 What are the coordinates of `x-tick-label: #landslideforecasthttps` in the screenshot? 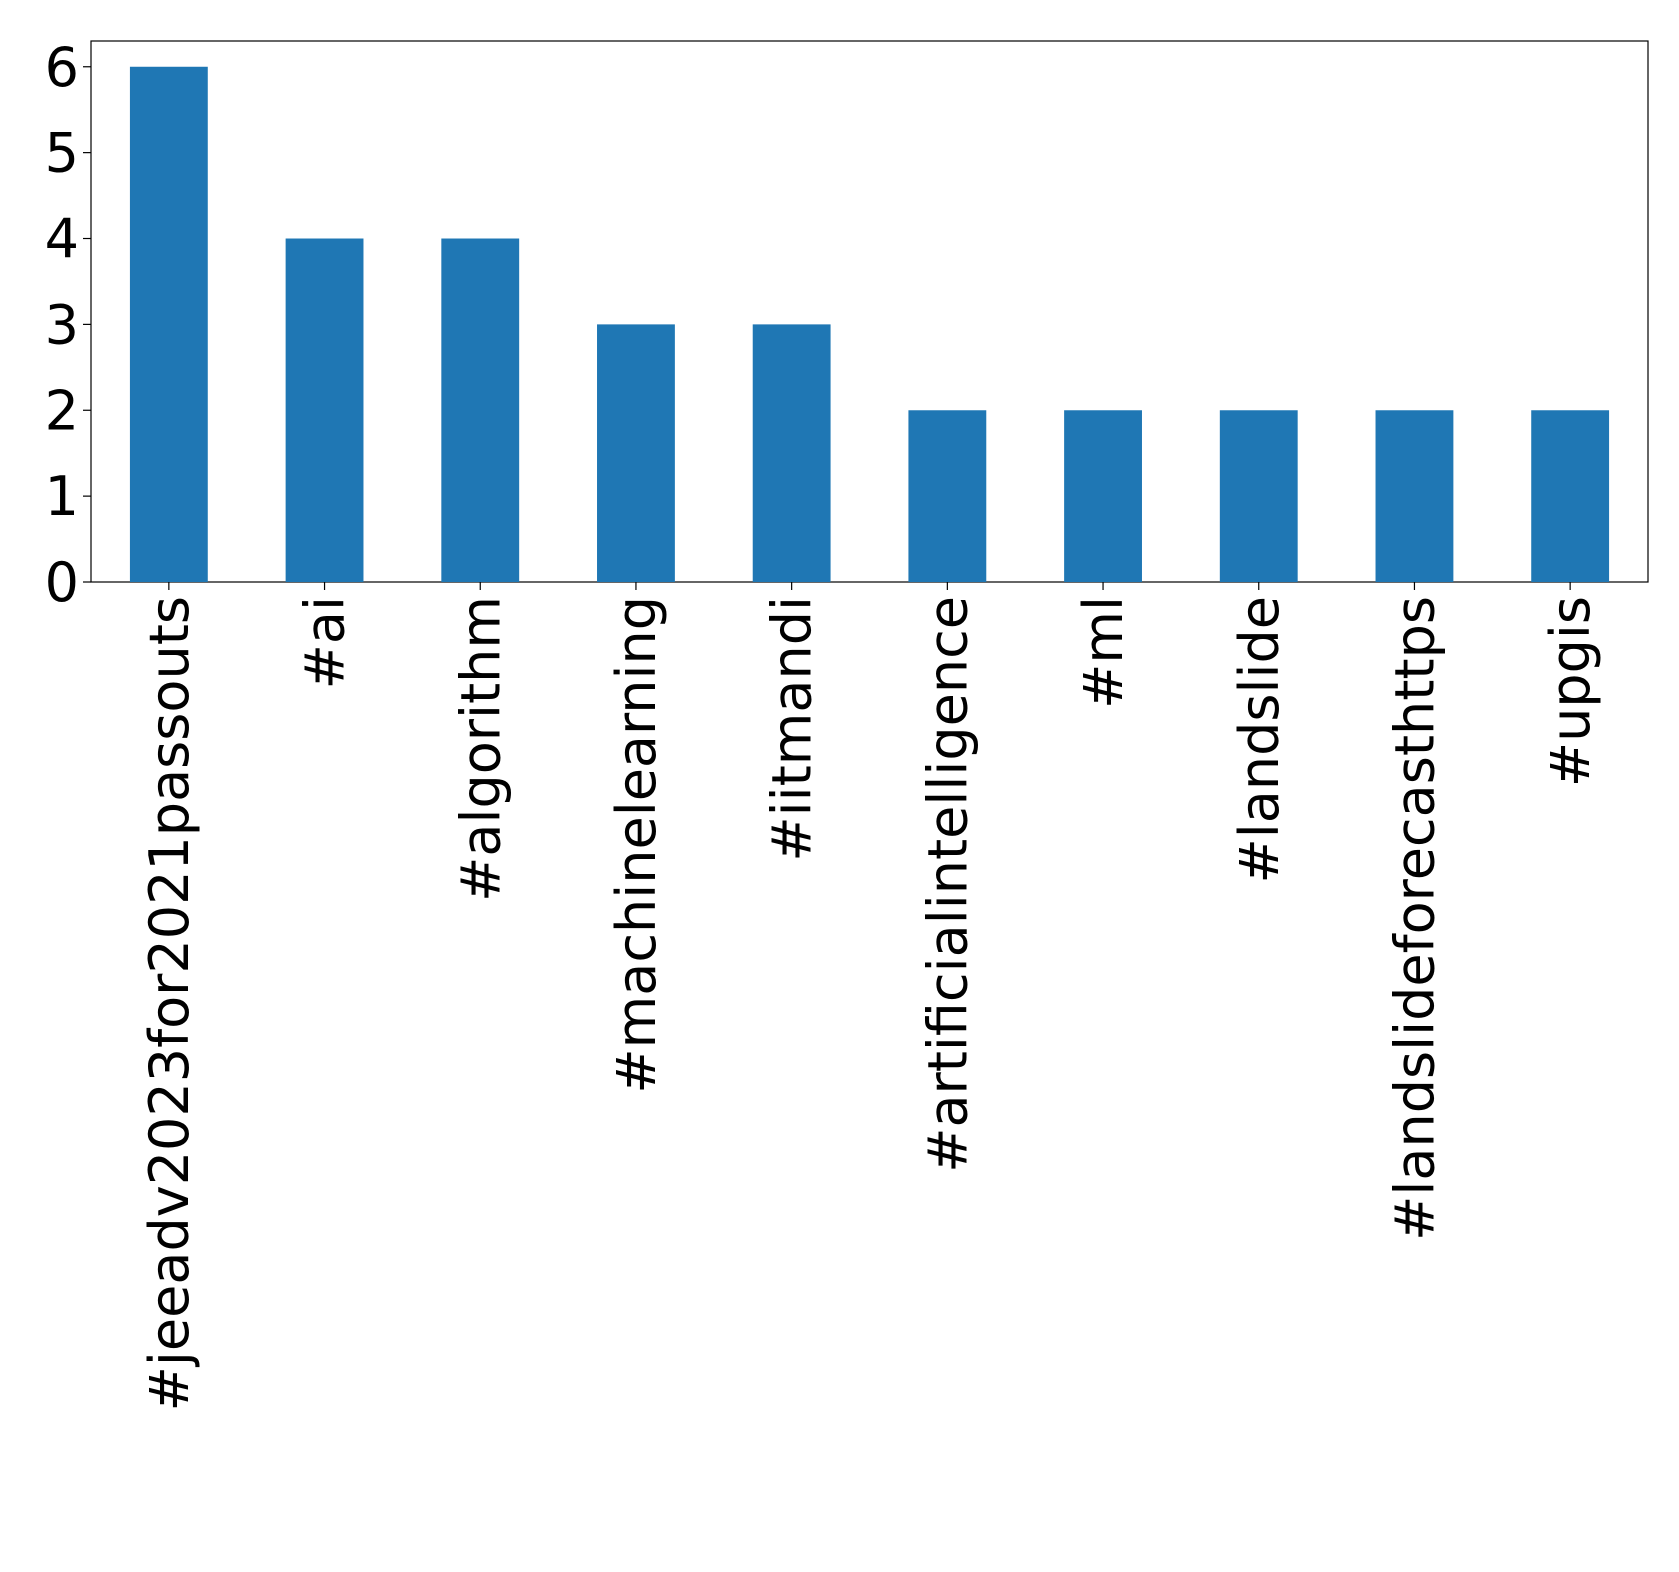 It's located at (1414, 918).